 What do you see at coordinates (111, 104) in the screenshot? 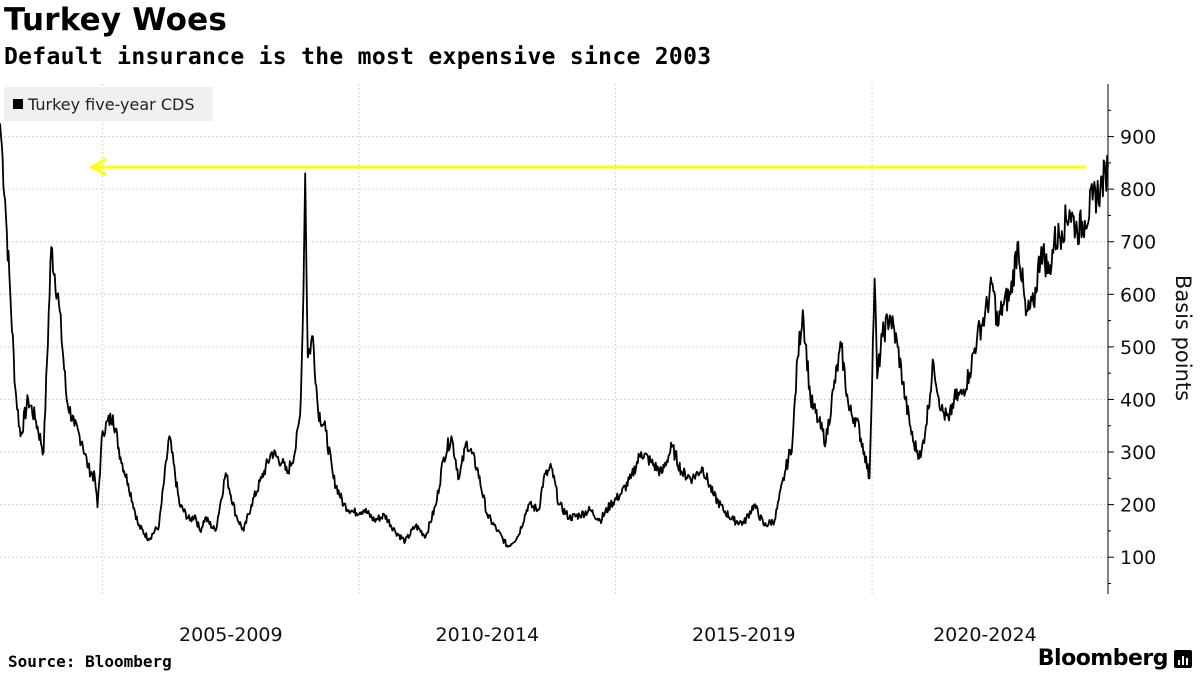
I see `legend-label: Turkey five-year CDS` at bounding box center [111, 104].